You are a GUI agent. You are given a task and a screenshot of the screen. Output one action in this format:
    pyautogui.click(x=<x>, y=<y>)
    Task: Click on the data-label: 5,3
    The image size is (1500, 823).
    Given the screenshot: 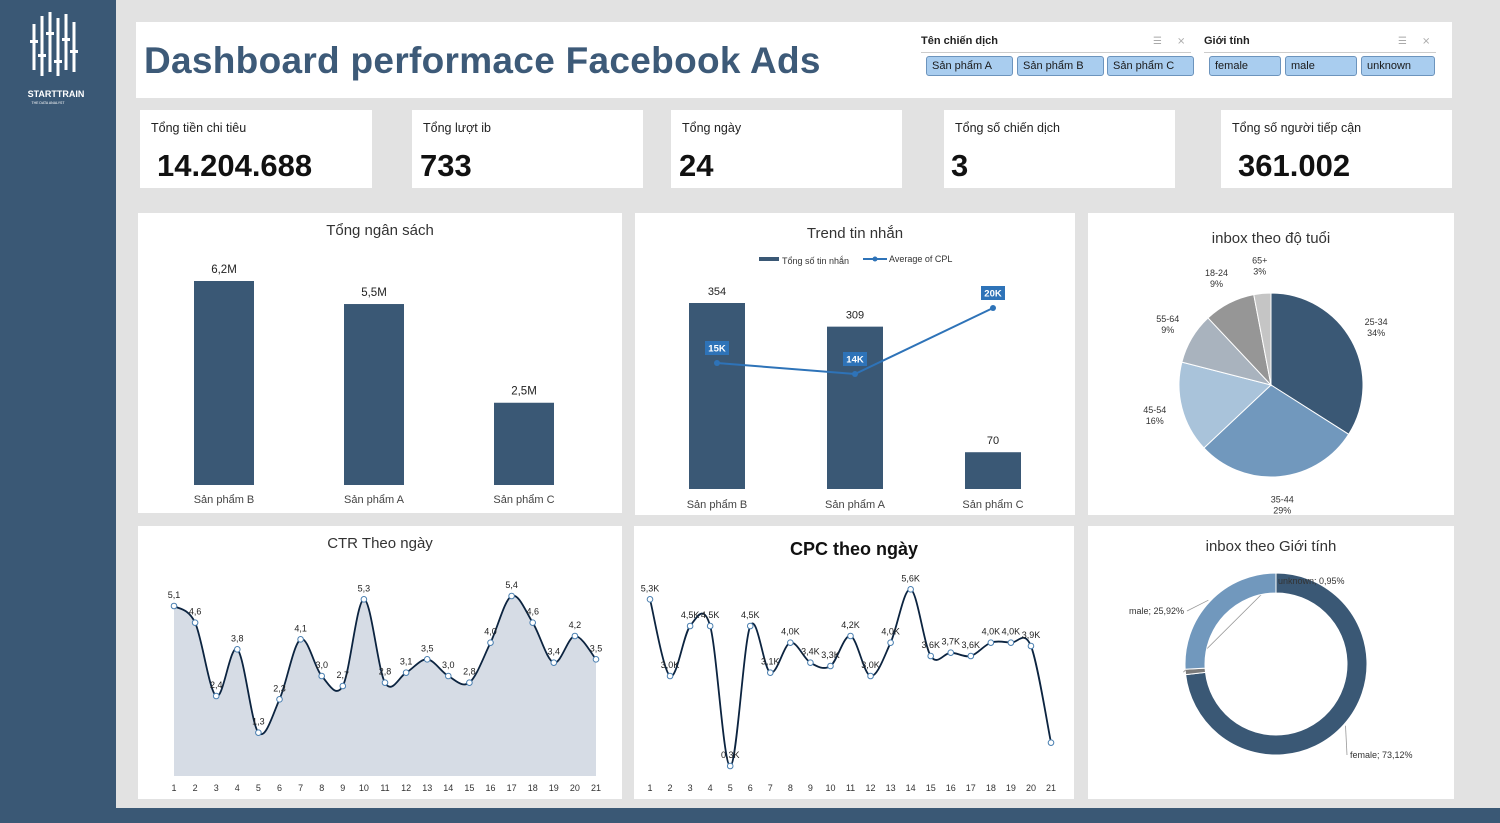 What is the action you would take?
    pyautogui.click(x=364, y=588)
    